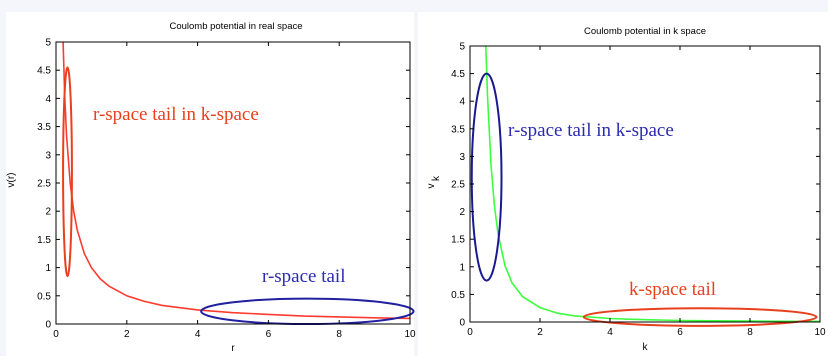 The height and width of the screenshot is (356, 828). Describe the element at coordinates (591, 130) in the screenshot. I see `right-annotation-rtail: r-space tail in k-space` at that location.